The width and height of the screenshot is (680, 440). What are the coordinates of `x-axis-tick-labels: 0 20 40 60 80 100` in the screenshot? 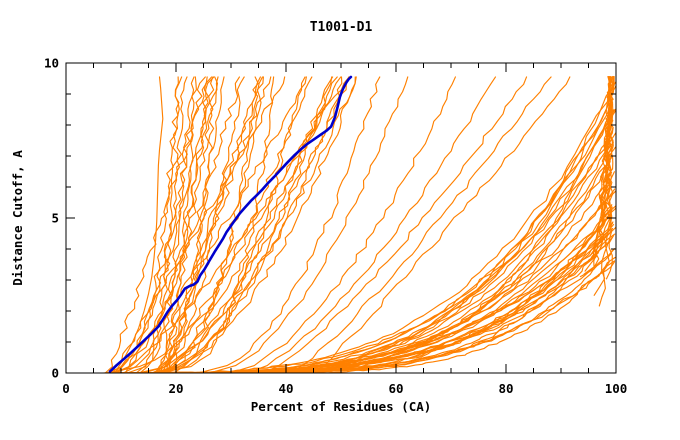 It's located at (344, 388).